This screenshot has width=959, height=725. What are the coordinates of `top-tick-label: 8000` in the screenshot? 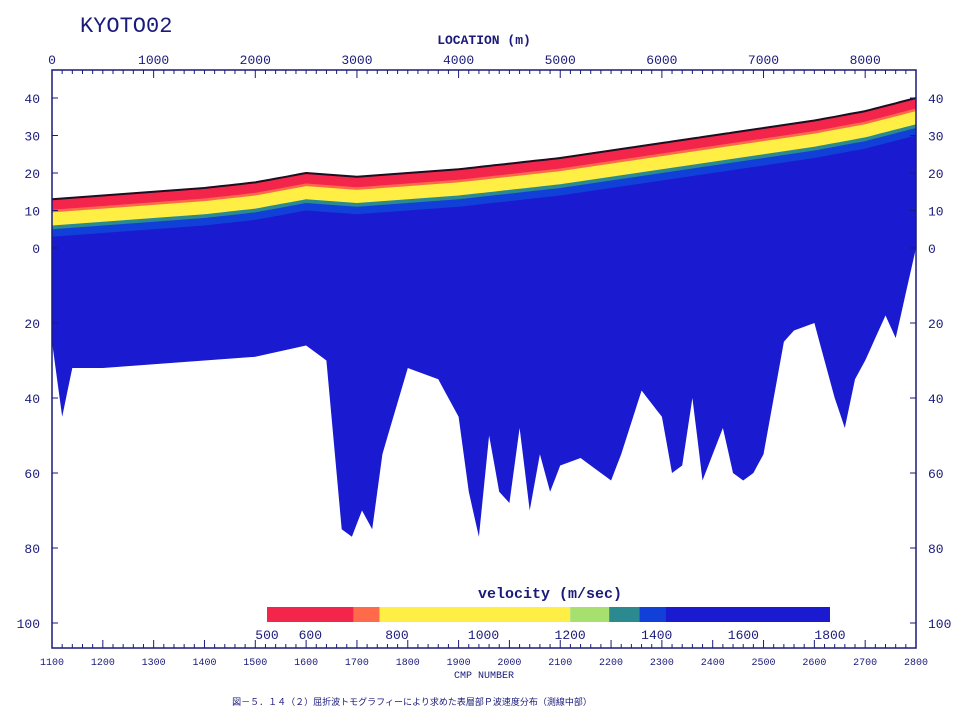 It's located at (865, 60).